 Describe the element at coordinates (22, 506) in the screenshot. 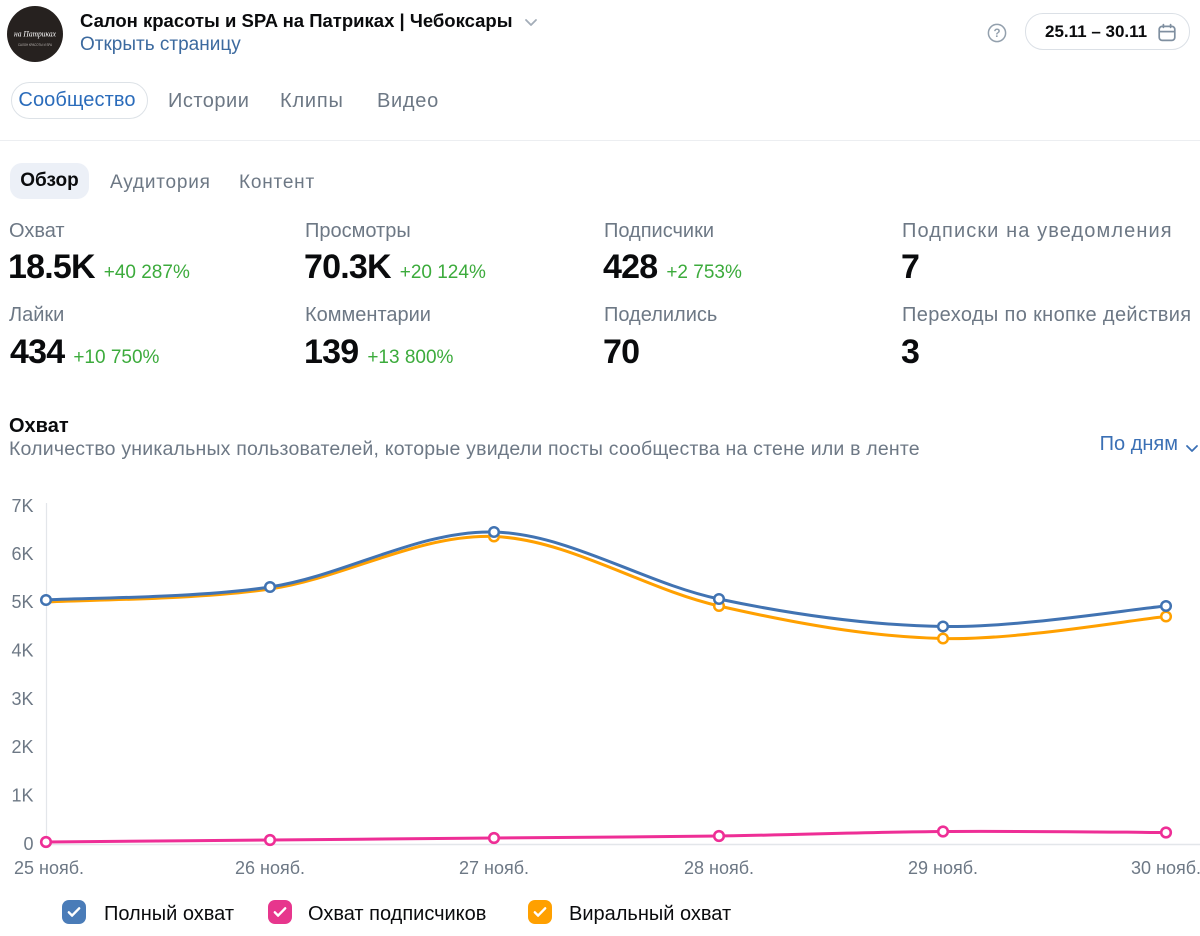

I see `svg-text: 7K` at that location.